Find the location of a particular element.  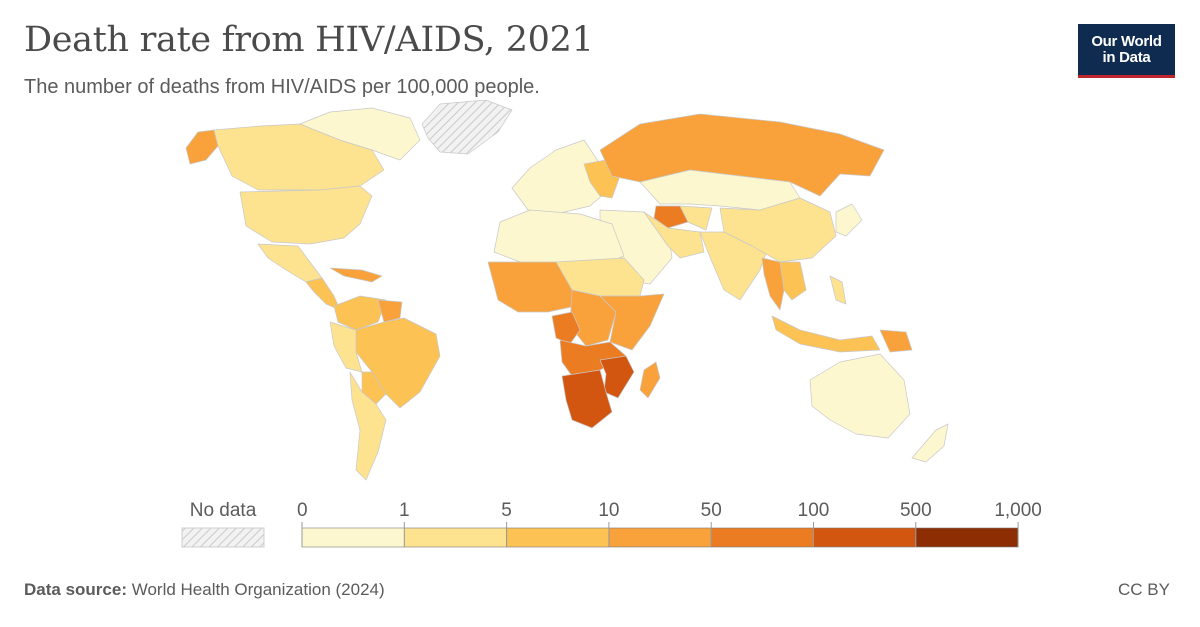

region-papua is located at coordinates (896, 341).